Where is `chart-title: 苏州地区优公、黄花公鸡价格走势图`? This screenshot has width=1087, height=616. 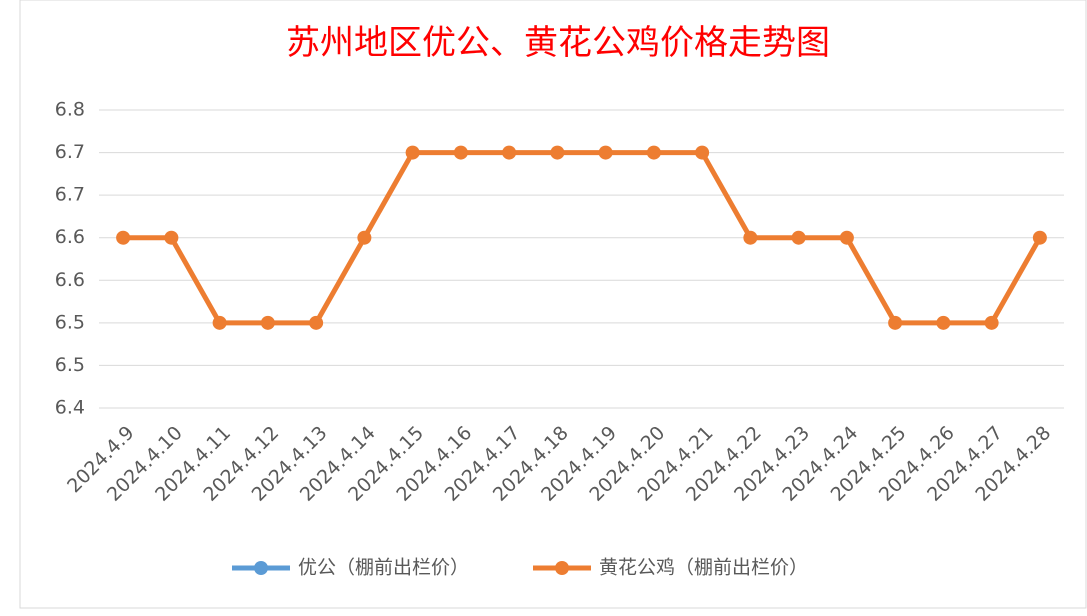 chart-title: 苏州地区优公、黄花公鸡价格走势图 is located at coordinates (558, 43).